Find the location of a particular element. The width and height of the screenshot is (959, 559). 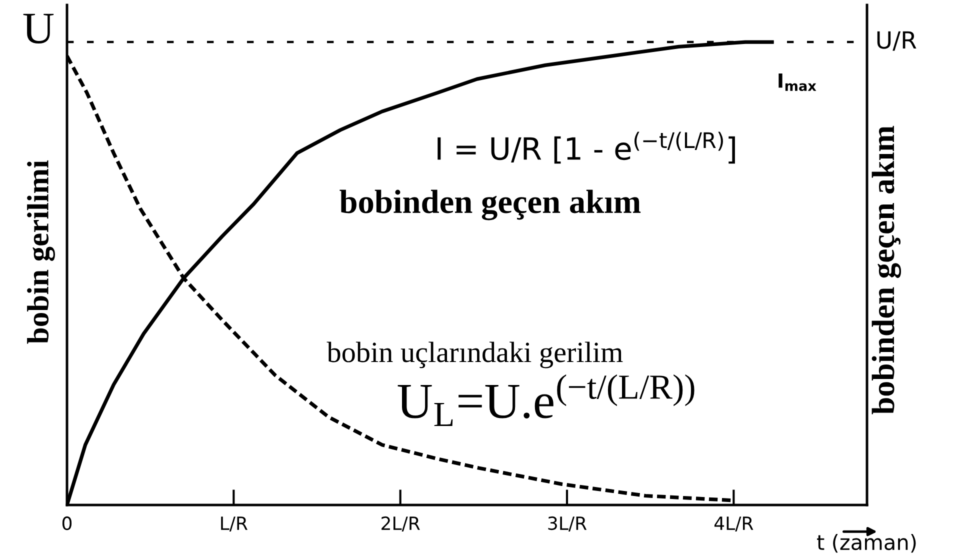

annotation: U$_{L}$=U.e$^{(−t/(L/R))}$ is located at coordinates (546, 400).